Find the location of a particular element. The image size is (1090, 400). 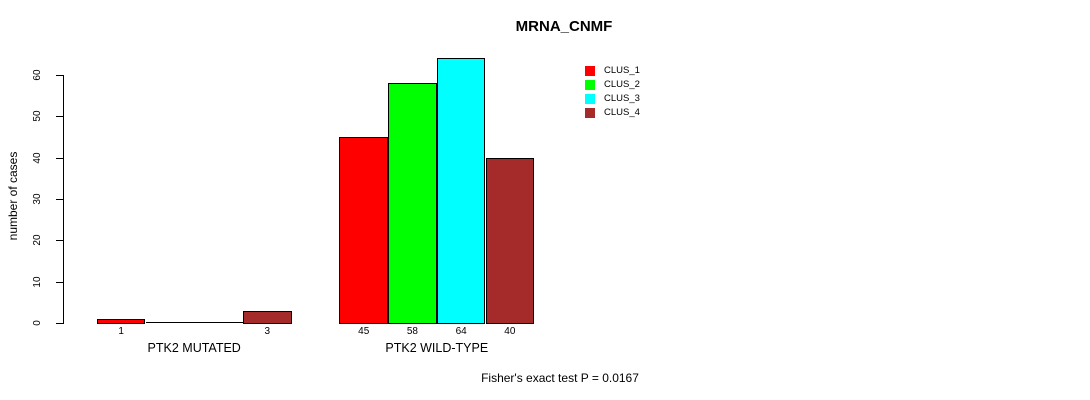

legend-label: CLUS_4 is located at coordinates (622, 112).